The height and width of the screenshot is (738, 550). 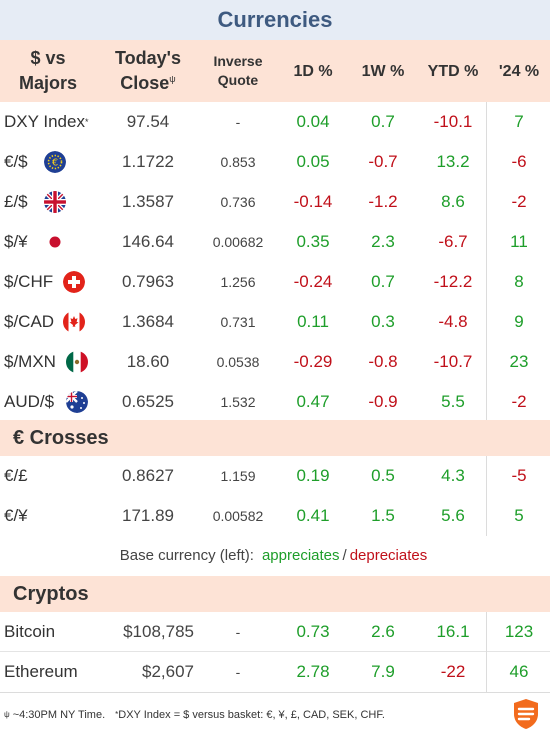 What do you see at coordinates (238, 362) in the screenshot?
I see `inverse-value: 0.0538` at bounding box center [238, 362].